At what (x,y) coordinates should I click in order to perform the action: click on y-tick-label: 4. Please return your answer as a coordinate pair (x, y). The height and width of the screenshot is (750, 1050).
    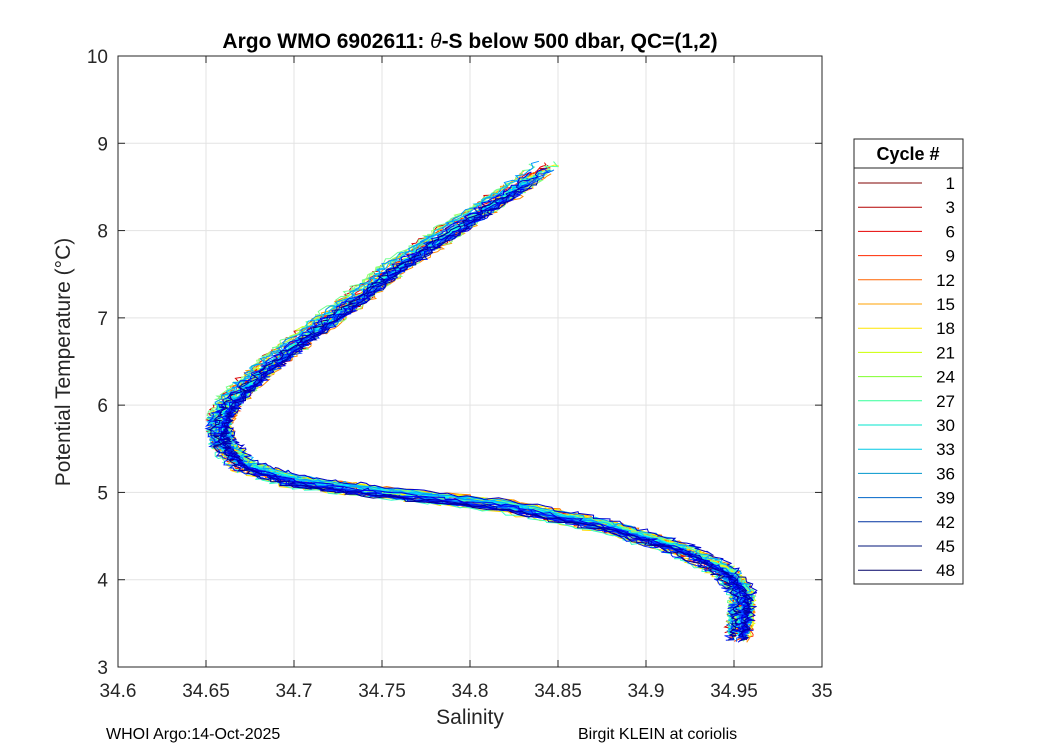
    Looking at the image, I should click on (102, 581).